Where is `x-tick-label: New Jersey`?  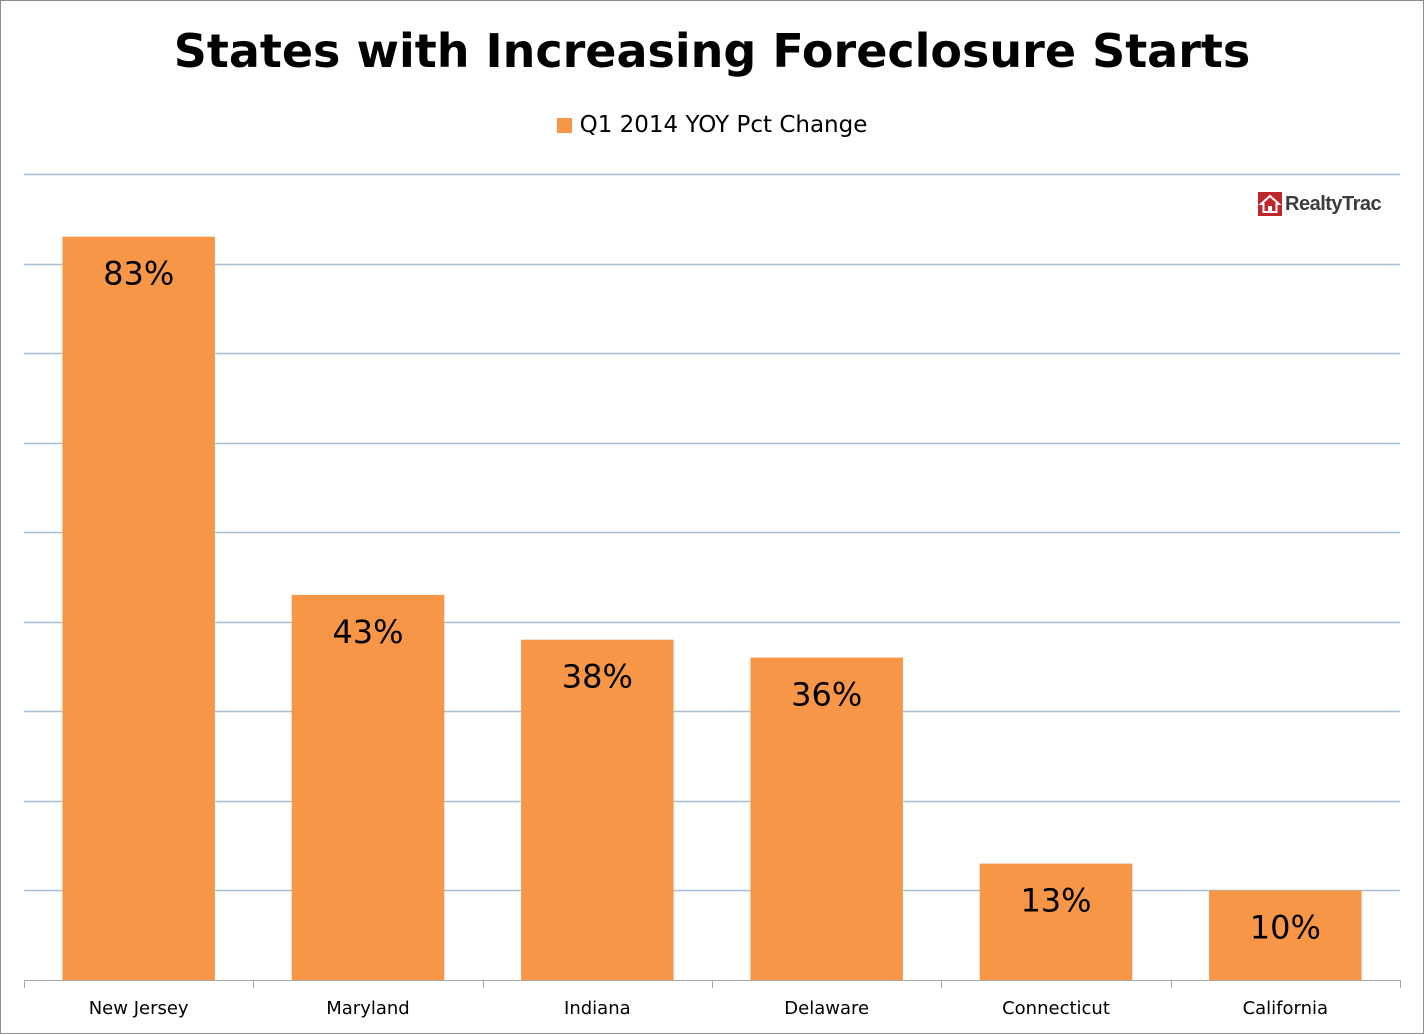
x-tick-label: New Jersey is located at coordinates (139, 1008).